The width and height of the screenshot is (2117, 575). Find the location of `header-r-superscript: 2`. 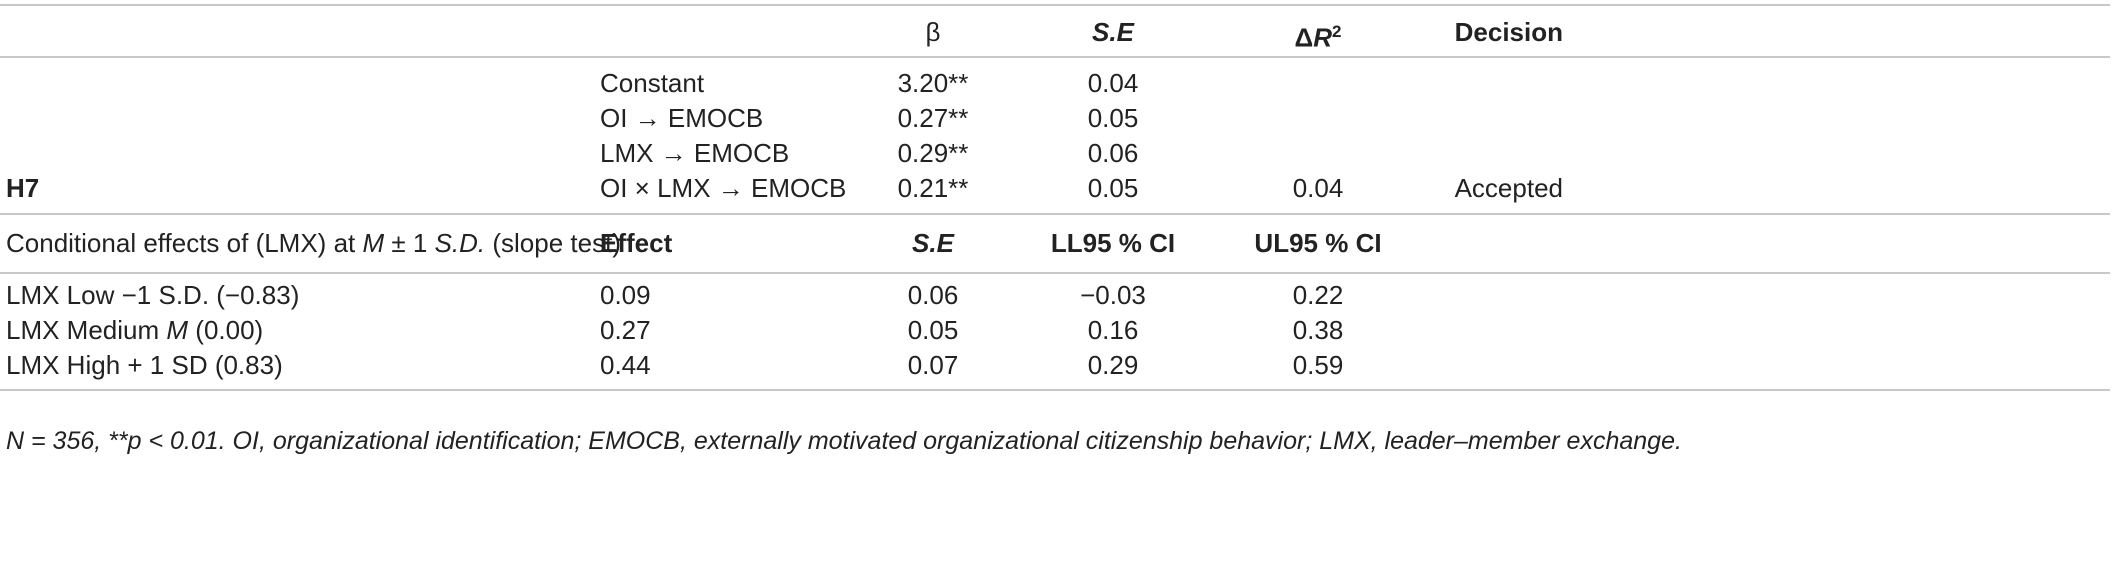

header-r-superscript: 2 is located at coordinates (1337, 31).